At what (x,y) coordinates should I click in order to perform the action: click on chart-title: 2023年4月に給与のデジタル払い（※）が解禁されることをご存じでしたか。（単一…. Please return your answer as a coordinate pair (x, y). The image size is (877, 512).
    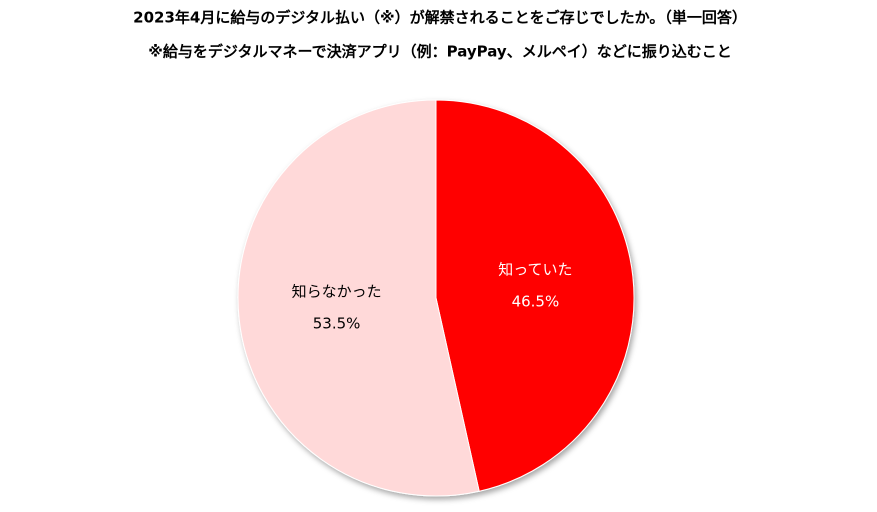
    Looking at the image, I should click on (440, 18).